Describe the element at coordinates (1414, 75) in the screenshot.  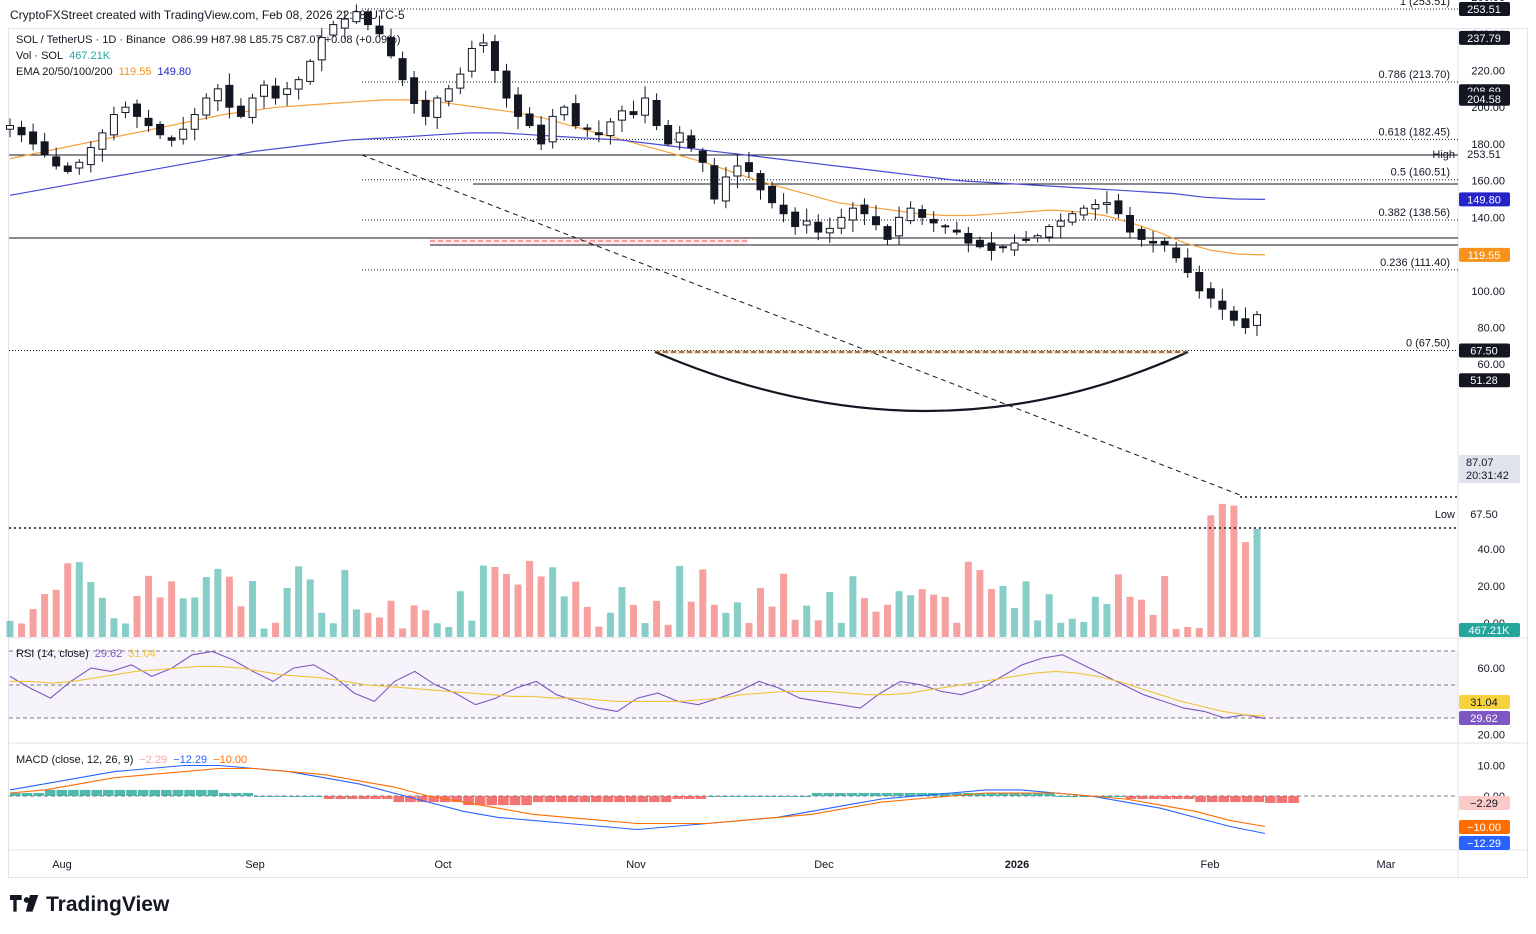
I see `fib-label: 0.786 (213.70)` at that location.